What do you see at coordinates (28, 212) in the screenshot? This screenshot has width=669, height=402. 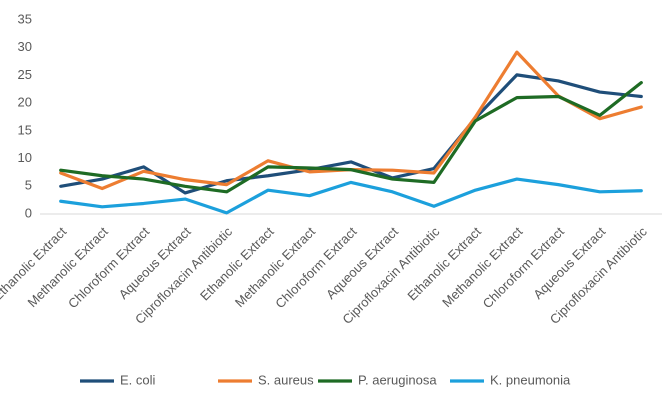 I see `y-tick-label: 0` at bounding box center [28, 212].